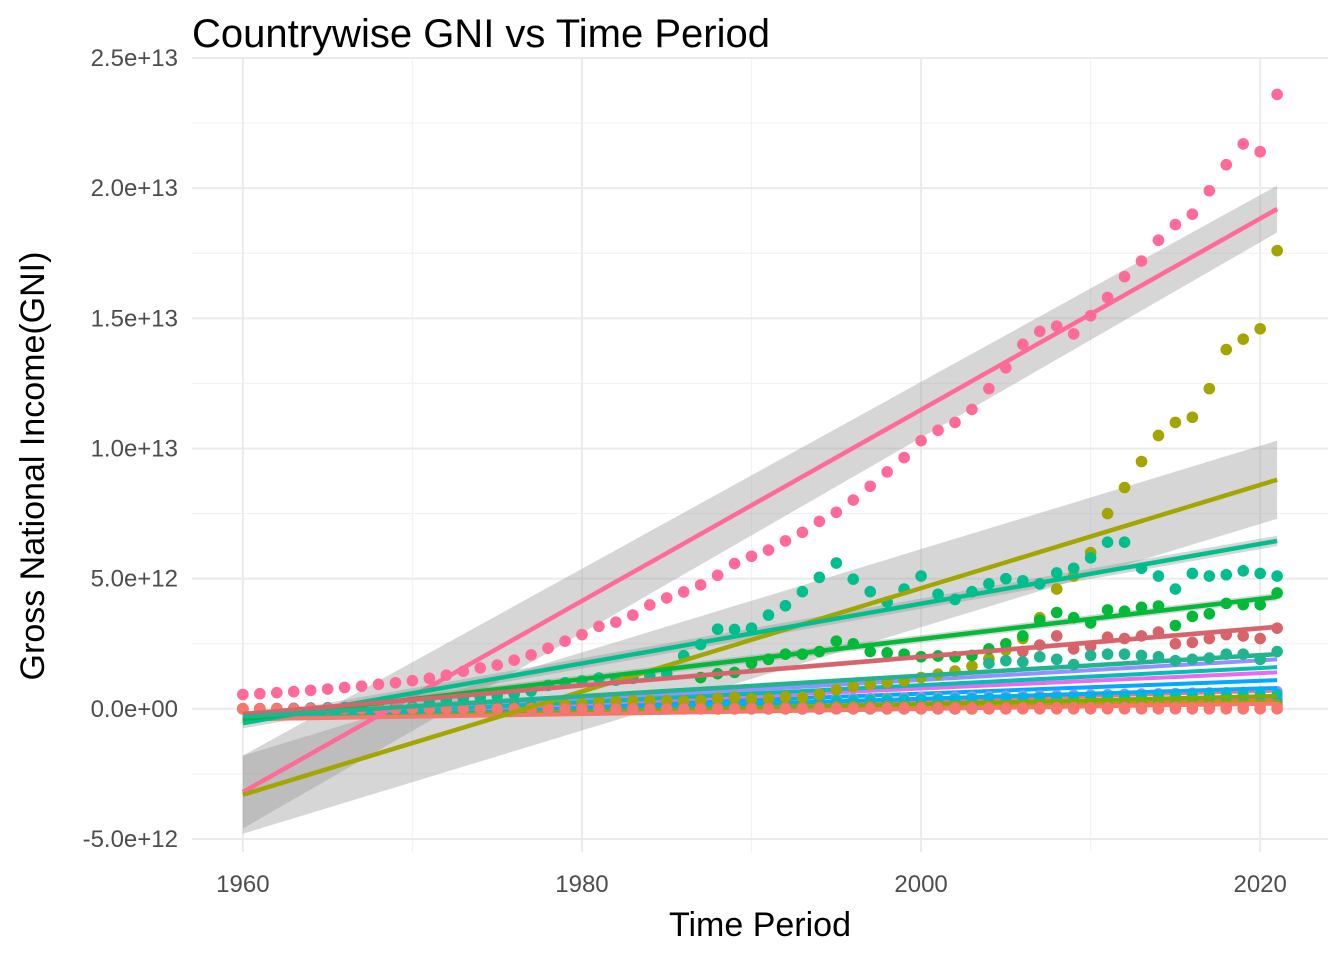 This screenshot has height=960, width=1344. Describe the element at coordinates (134, 448) in the screenshot. I see `y-tick-label: 1.0e+13` at that location.